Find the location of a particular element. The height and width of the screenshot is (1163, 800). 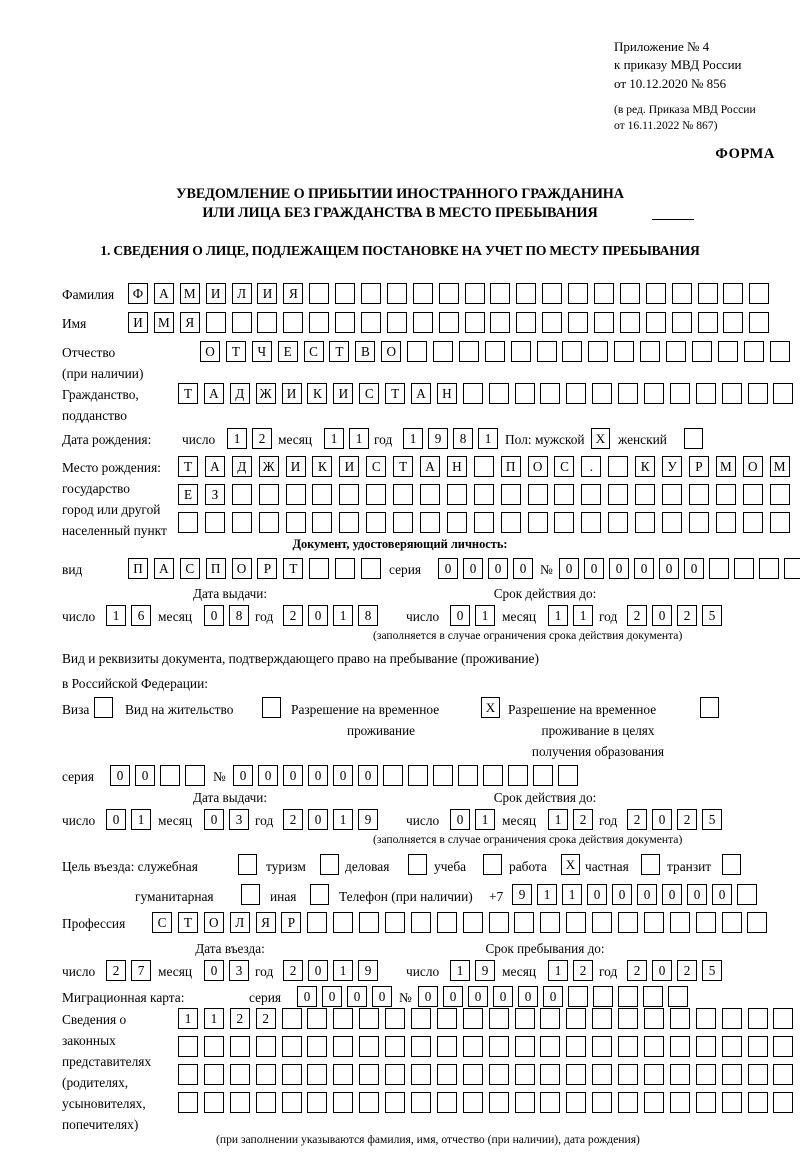

cell: К is located at coordinates (645, 466).